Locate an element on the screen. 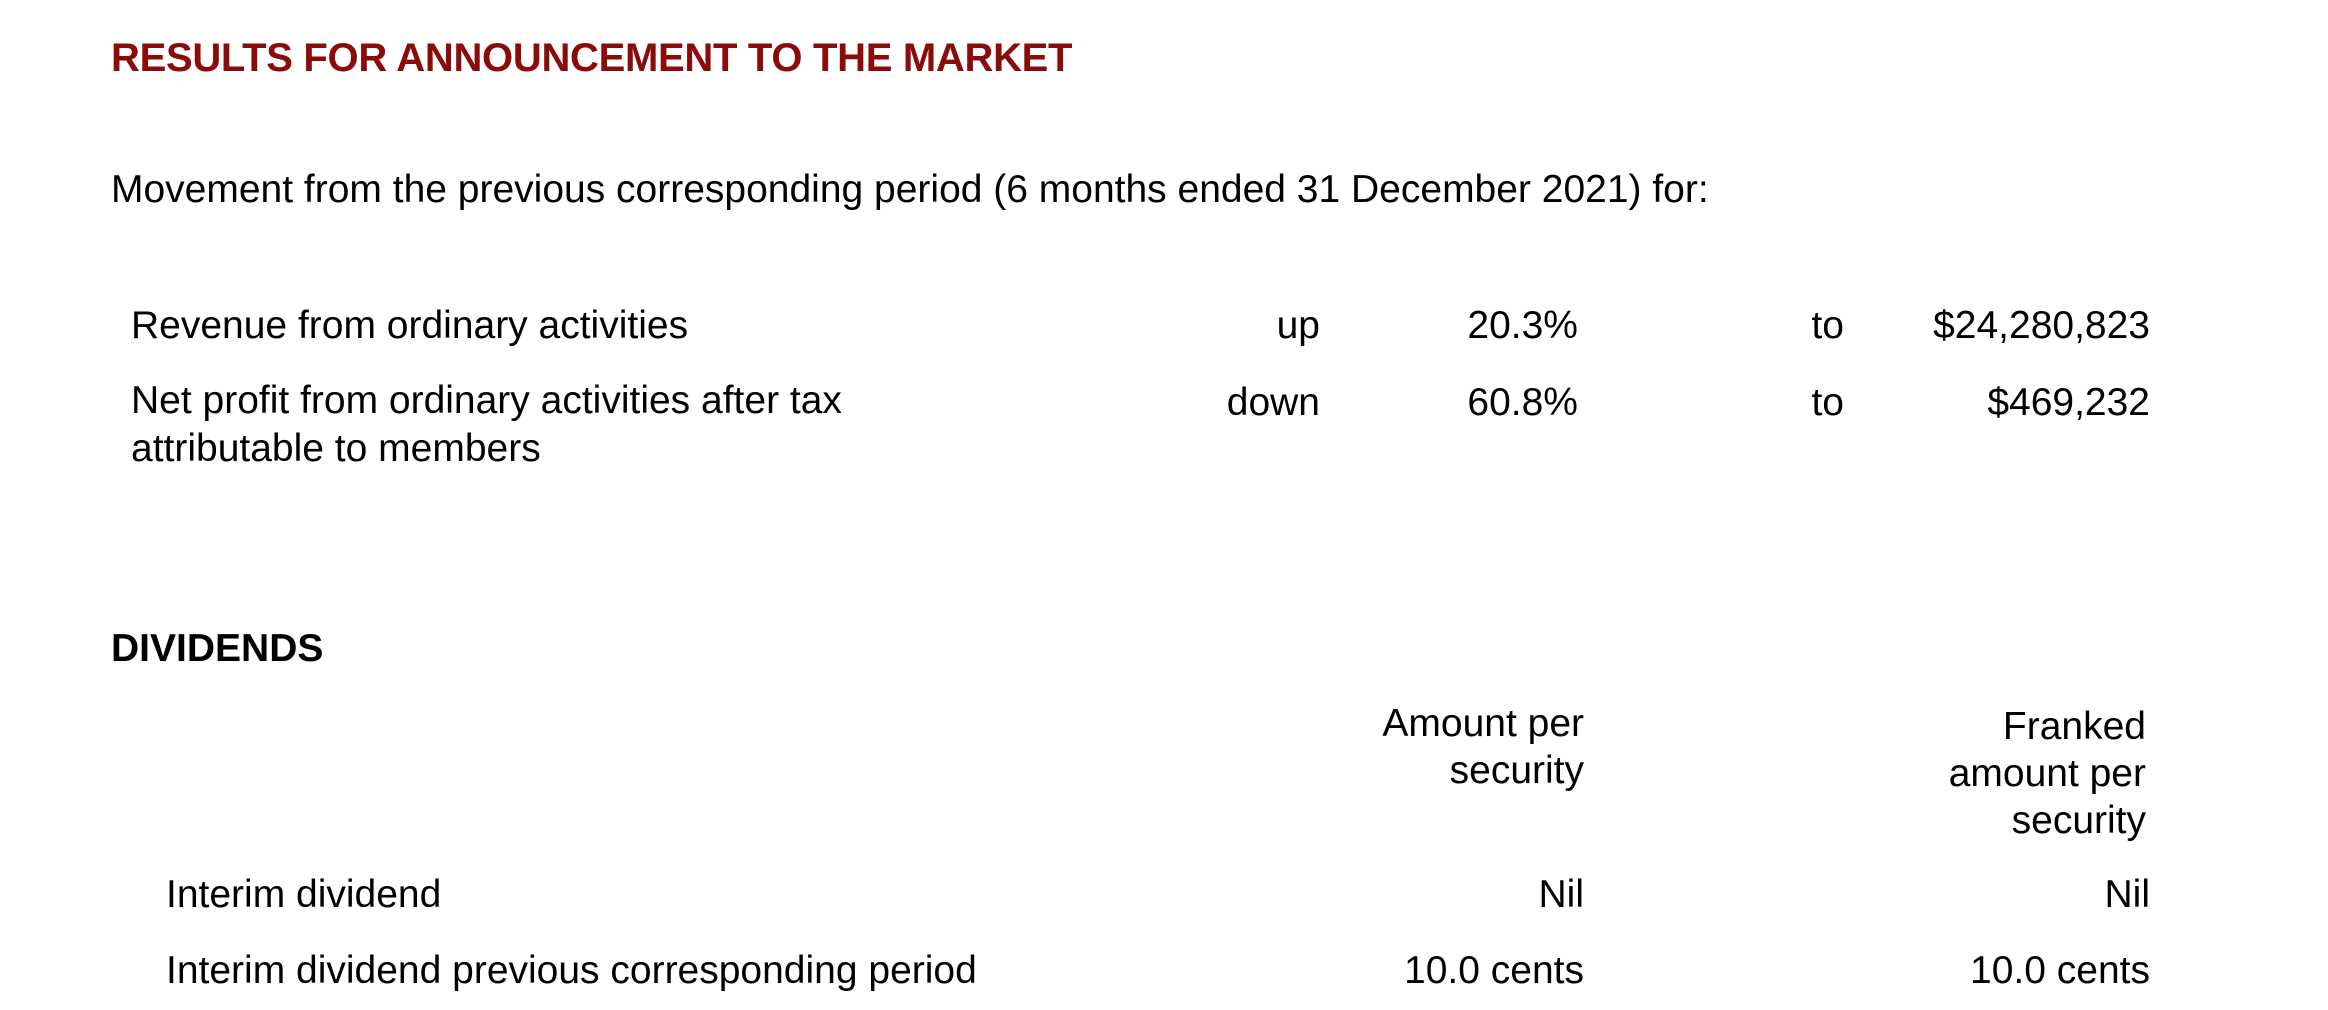 The width and height of the screenshot is (2328, 1010). movement-amount-revenue: $24,280,823 is located at coordinates (2041, 325).